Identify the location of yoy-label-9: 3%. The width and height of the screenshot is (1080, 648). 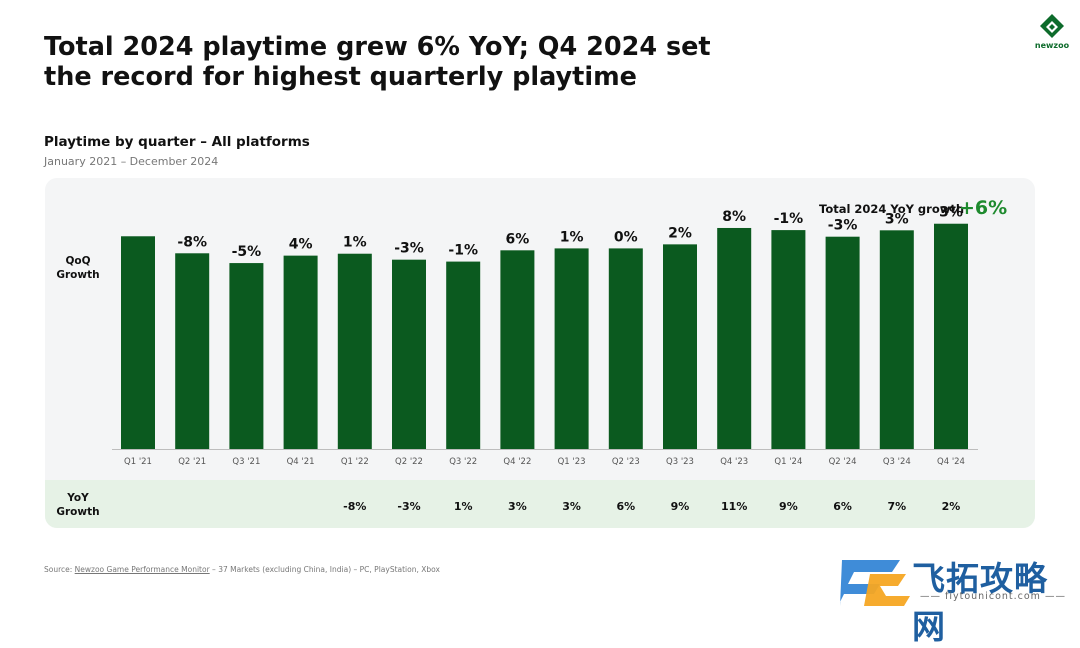
(571, 506).